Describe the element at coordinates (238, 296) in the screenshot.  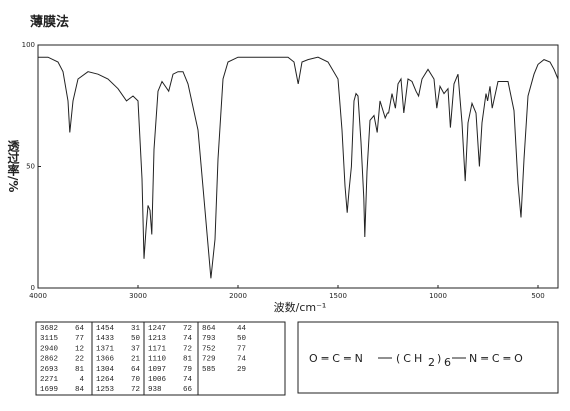
I see `x-tick-label: 2000` at that location.